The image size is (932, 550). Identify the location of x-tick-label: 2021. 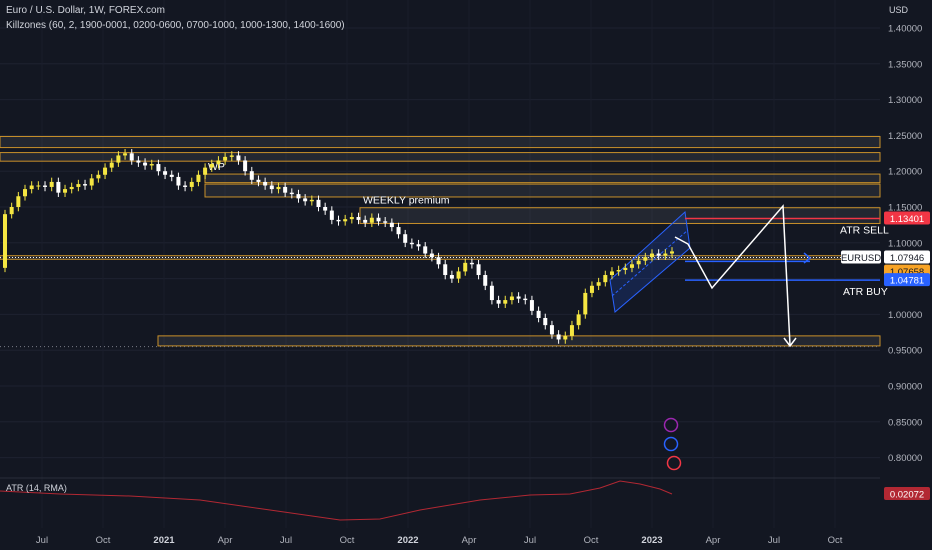
(164, 540).